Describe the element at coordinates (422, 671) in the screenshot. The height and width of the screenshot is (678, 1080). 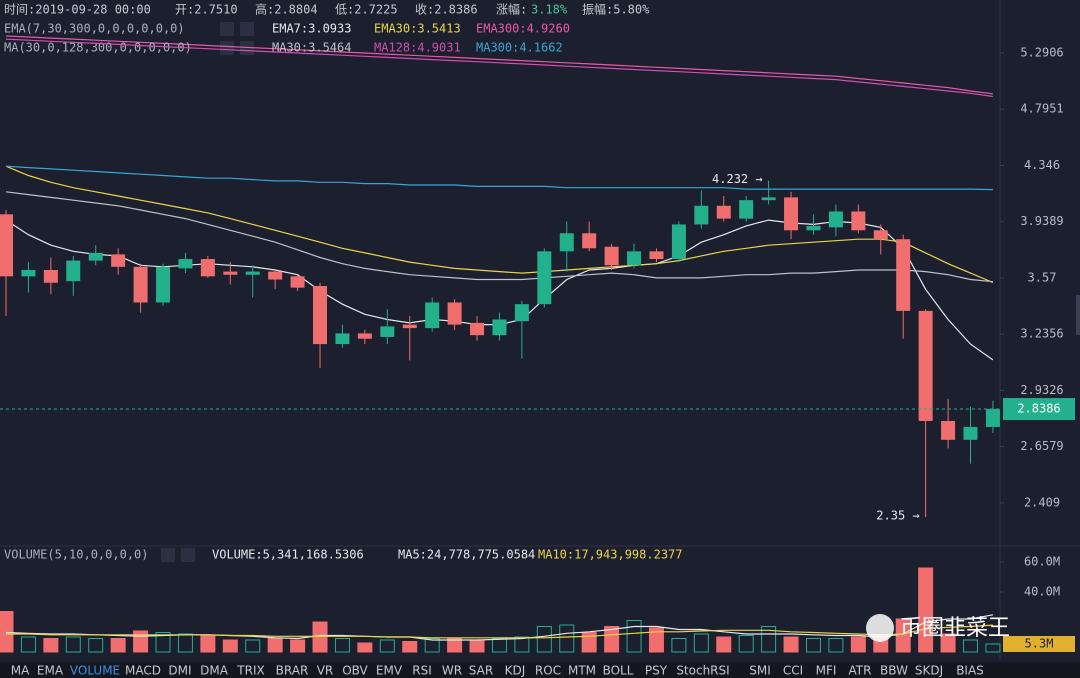
I see `indicator-tab: RSI` at that location.